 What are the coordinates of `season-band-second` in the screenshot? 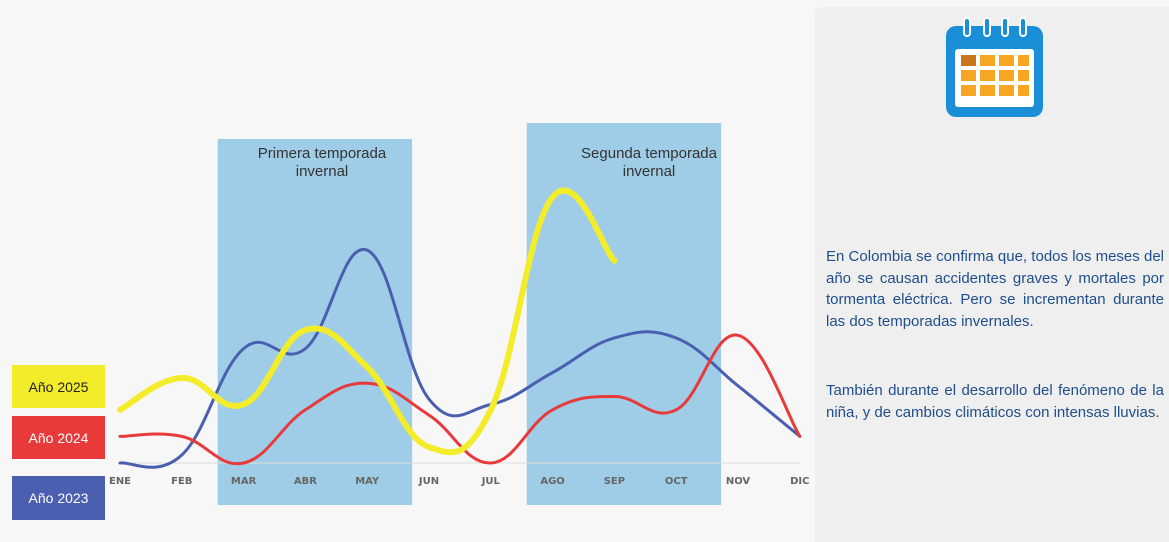 It's located at (624, 314).